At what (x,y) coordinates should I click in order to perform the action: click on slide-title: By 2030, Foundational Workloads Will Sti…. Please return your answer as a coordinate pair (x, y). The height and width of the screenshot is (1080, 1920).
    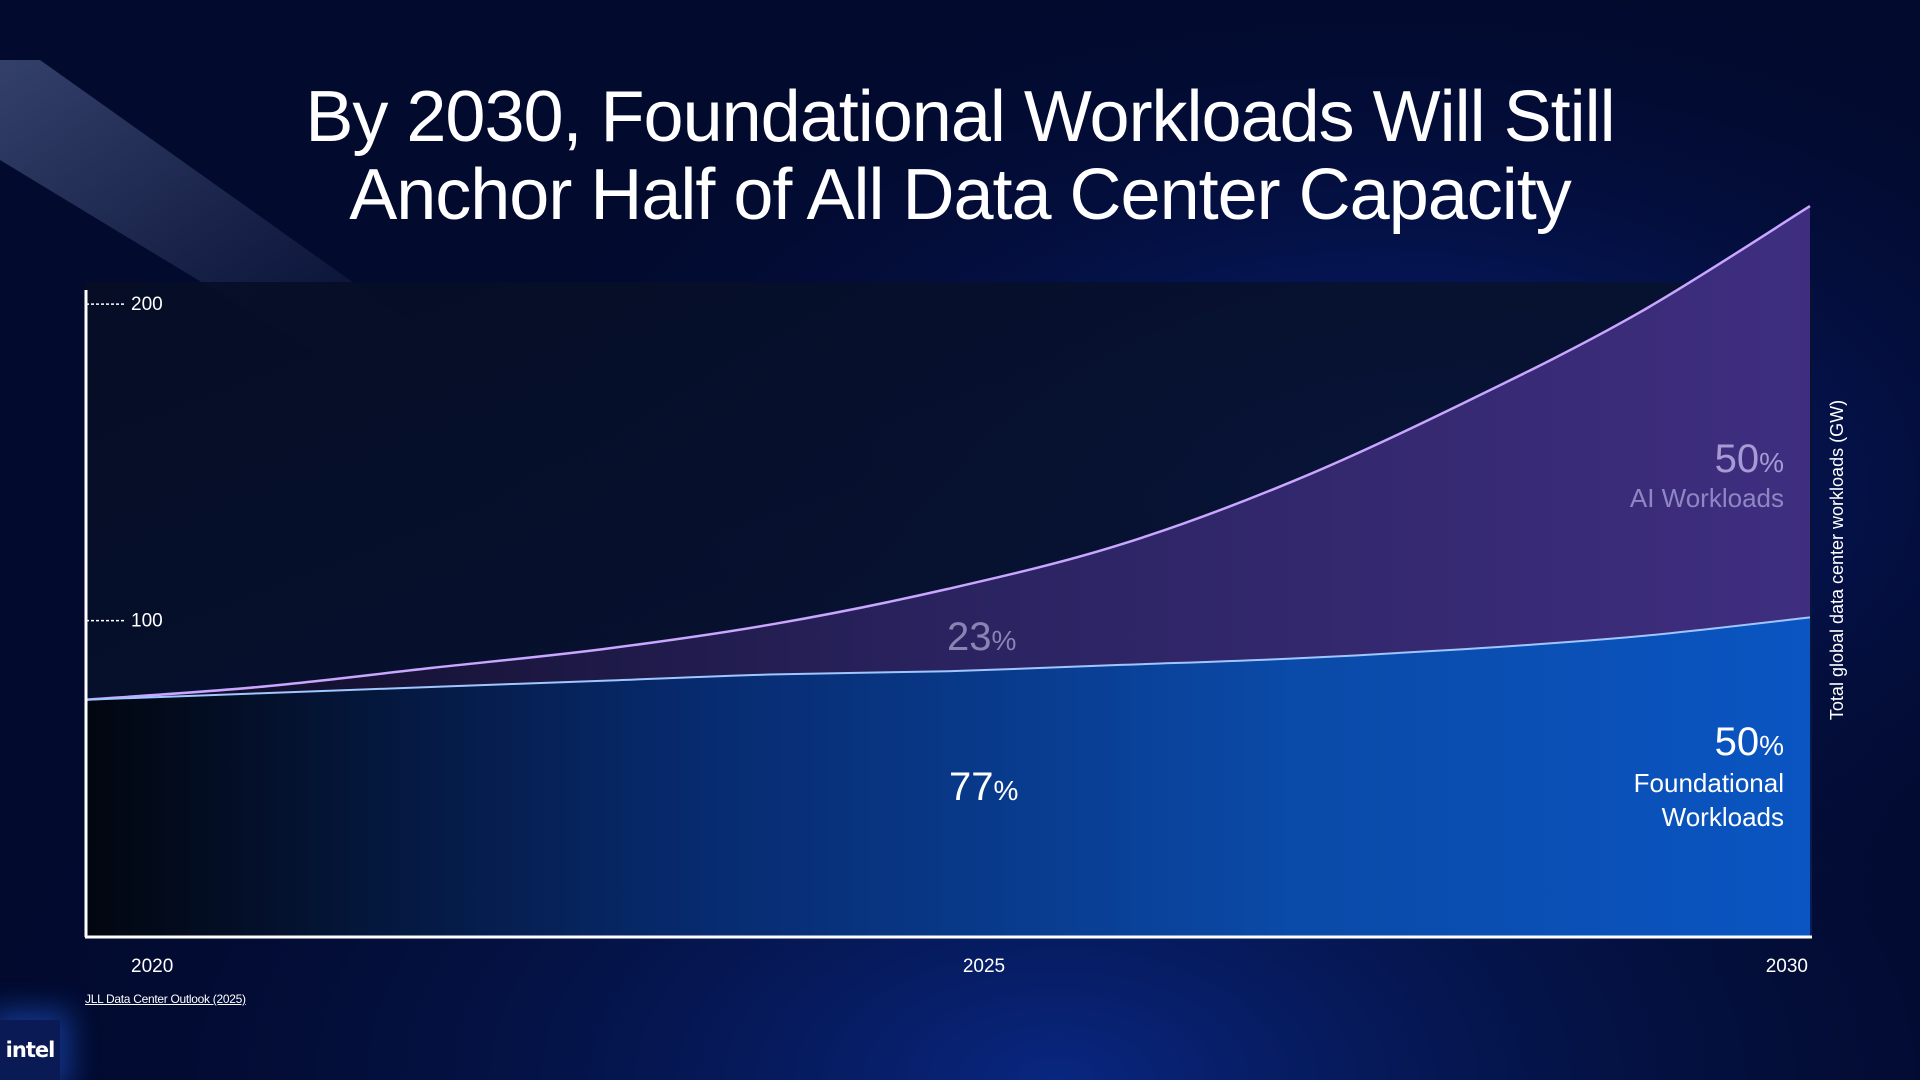
    Looking at the image, I should click on (960, 156).